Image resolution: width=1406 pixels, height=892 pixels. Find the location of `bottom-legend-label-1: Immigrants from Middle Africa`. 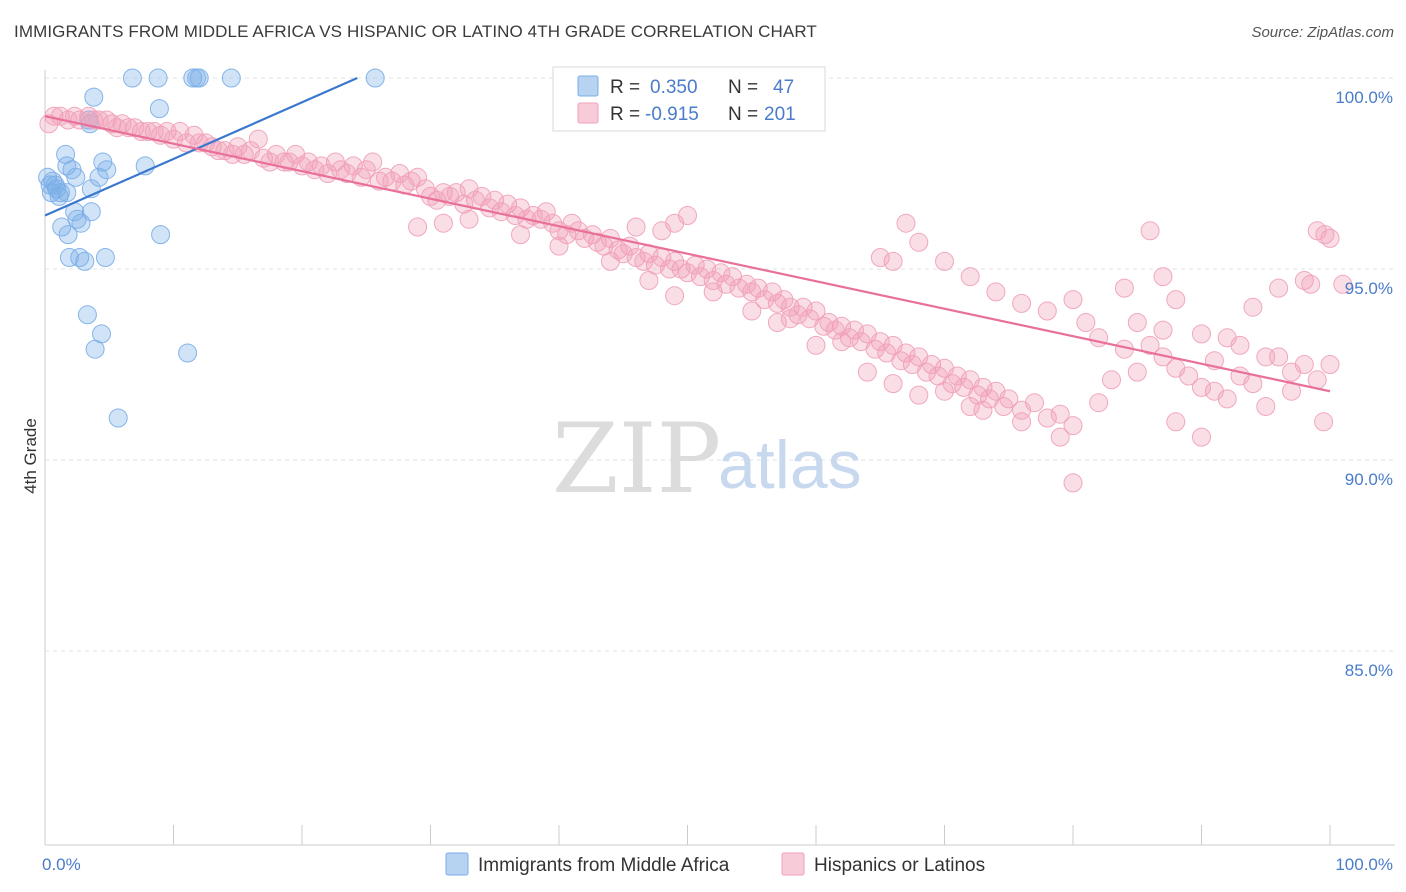

bottom-legend-label-1: Immigrants from Middle Africa is located at coordinates (604, 865).